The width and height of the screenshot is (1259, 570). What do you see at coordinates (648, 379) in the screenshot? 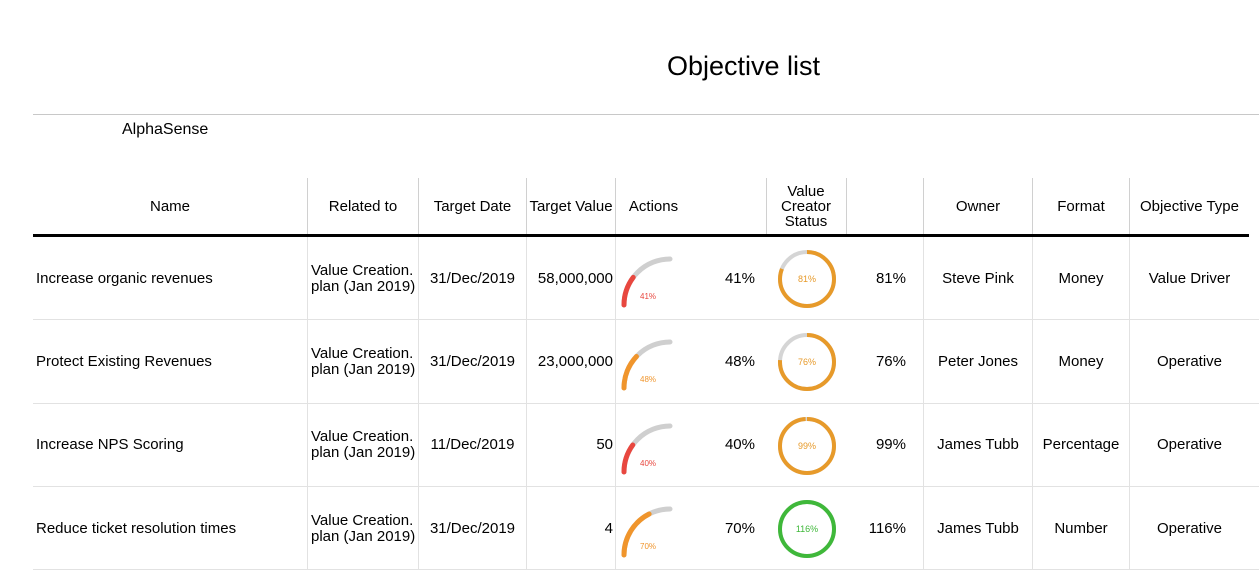
I see `actions-gauge-label: 48%` at bounding box center [648, 379].